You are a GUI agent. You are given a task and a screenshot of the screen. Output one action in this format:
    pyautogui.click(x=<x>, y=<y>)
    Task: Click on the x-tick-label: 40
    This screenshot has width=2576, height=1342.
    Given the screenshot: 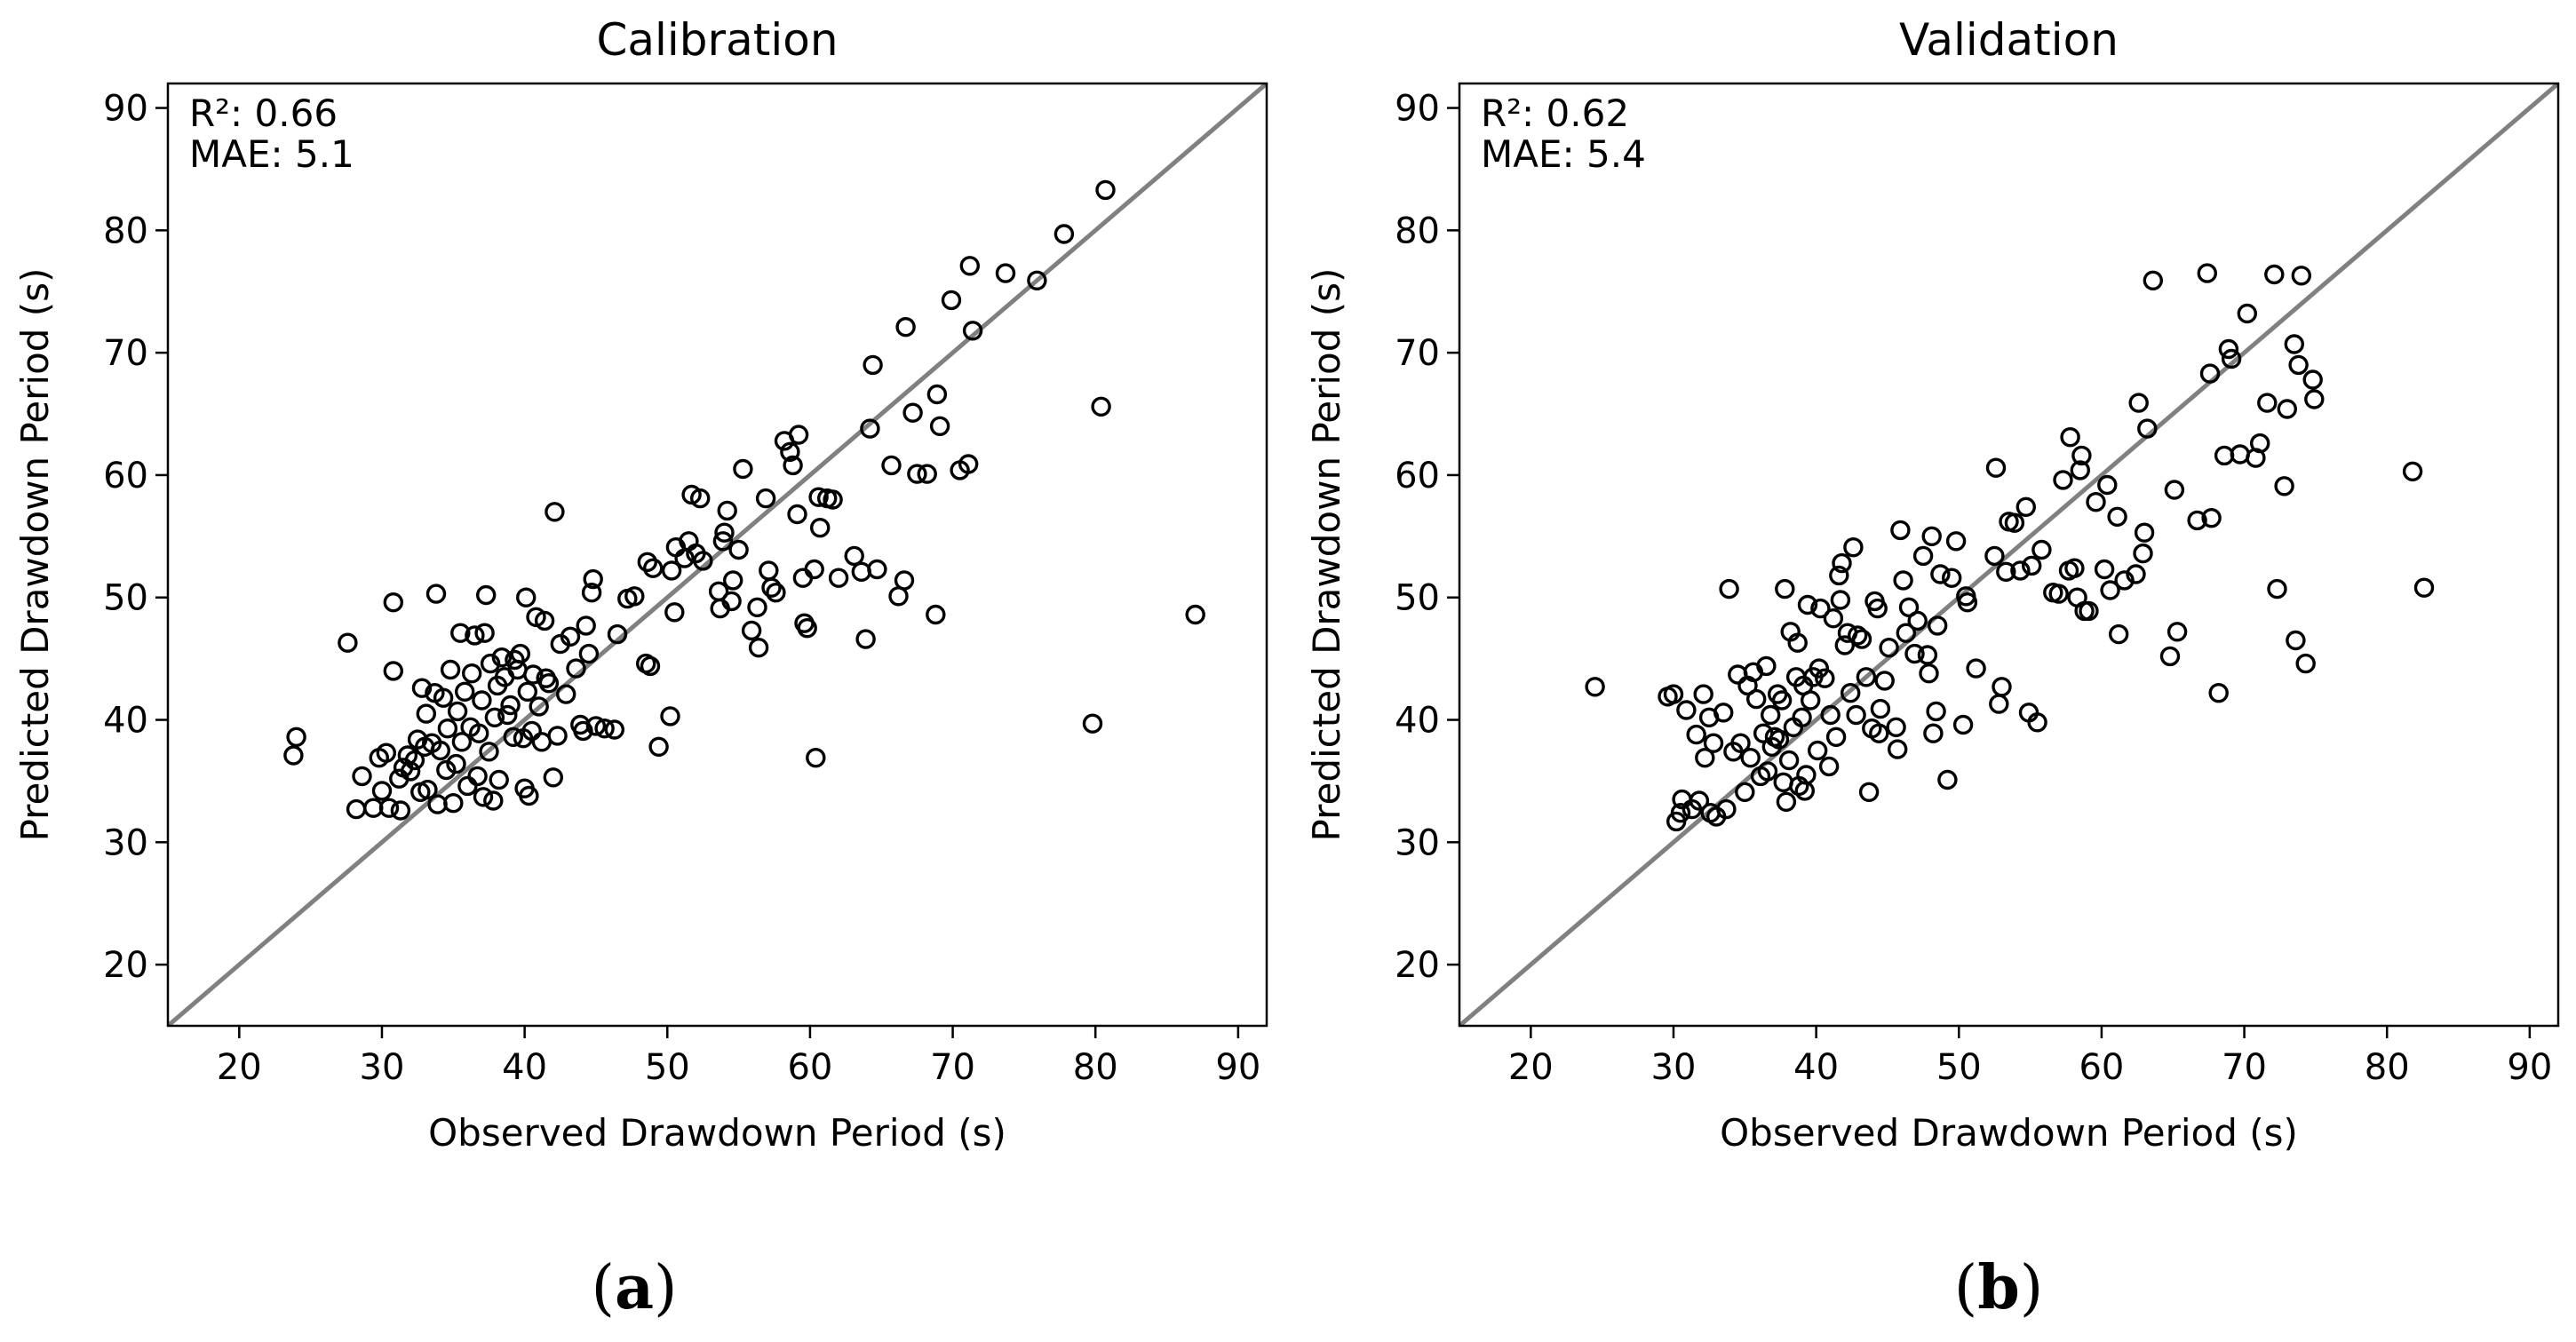 What is the action you would take?
    pyautogui.click(x=524, y=1067)
    